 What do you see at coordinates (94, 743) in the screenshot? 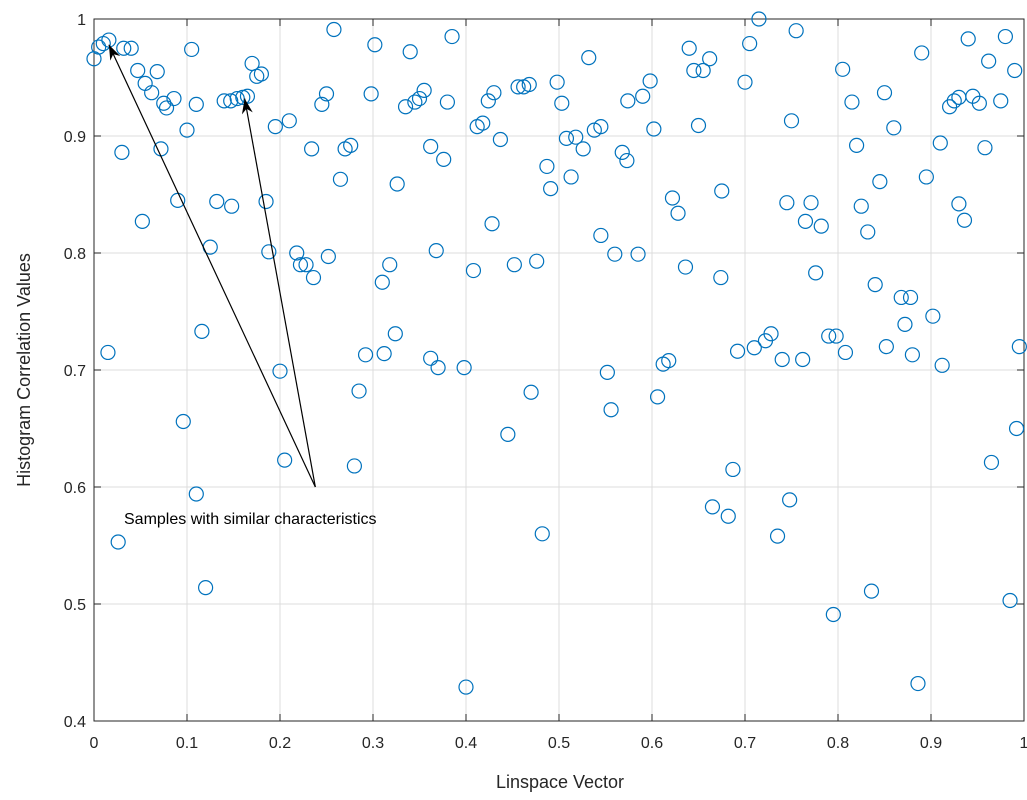
I see `x-tick-label: 0` at bounding box center [94, 743].